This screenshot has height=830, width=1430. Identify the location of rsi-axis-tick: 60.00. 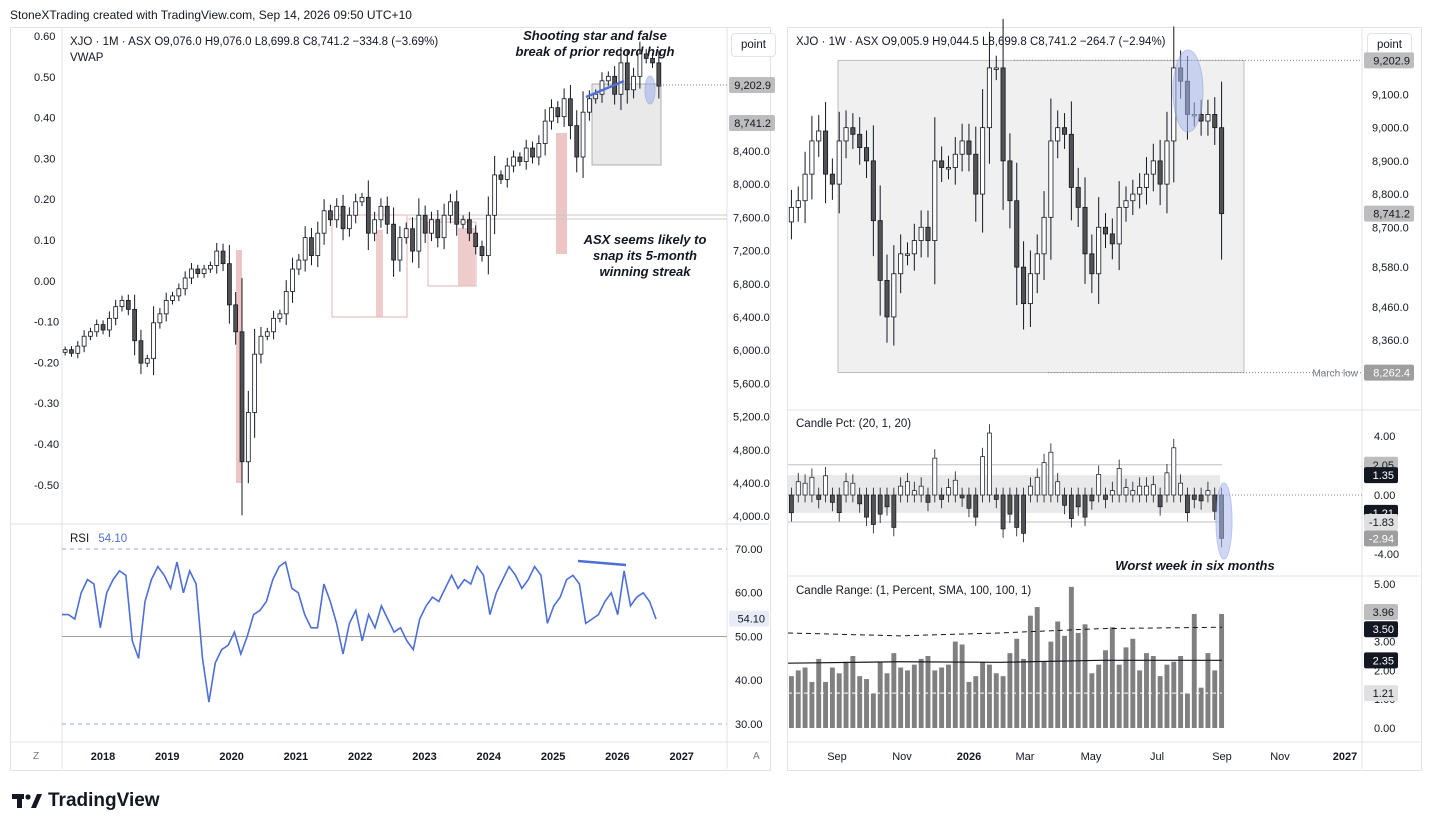
(749, 594).